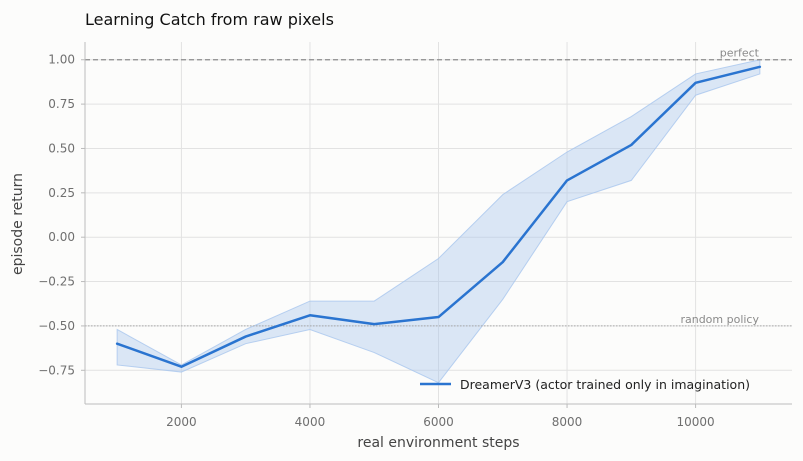 The width and height of the screenshot is (803, 461). Describe the element at coordinates (18, 224) in the screenshot. I see `y-axis-label: episode return` at that location.